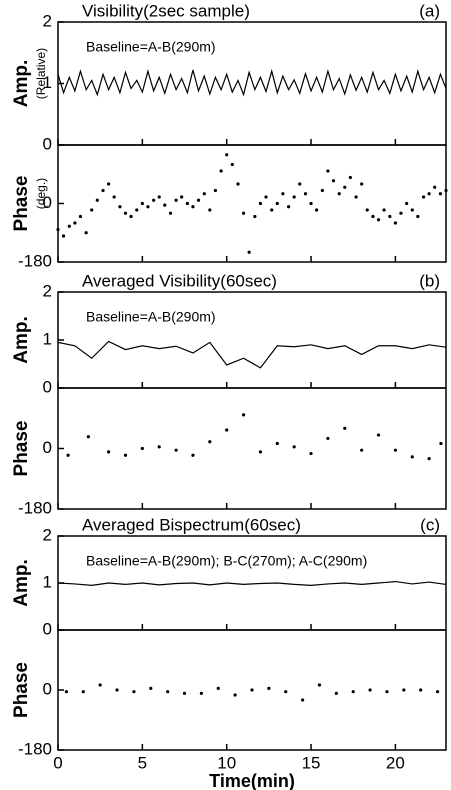 The width and height of the screenshot is (451, 790). I want to click on y-axis-unit: (deg.), so click(41, 193).